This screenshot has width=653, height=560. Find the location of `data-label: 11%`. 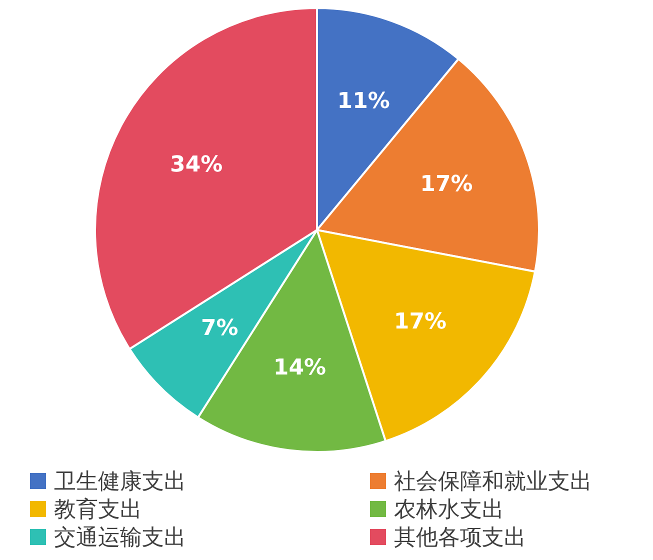

data-label: 11% is located at coordinates (363, 101).